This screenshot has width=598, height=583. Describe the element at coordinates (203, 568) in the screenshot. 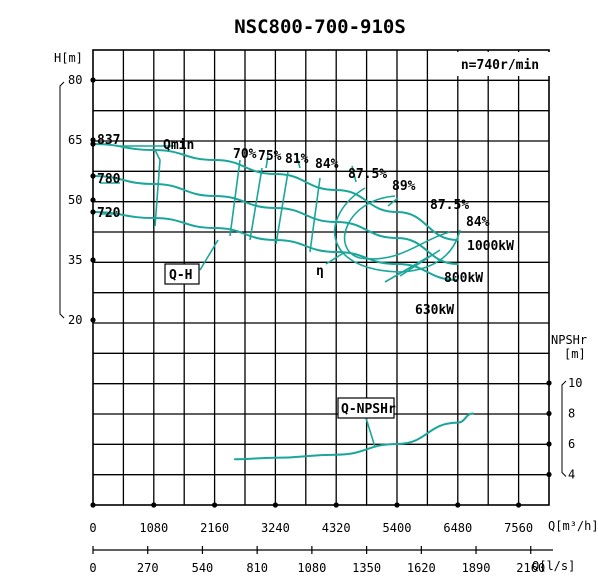

I see `x-axis-2-tick-label: 540` at that location.